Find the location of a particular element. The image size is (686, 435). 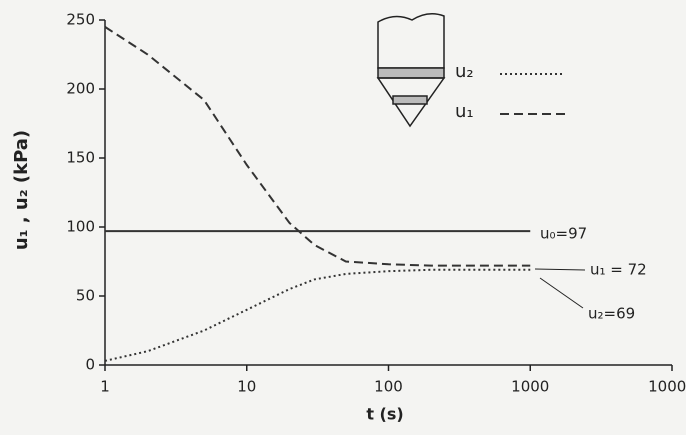

x-tick-label: 10 is located at coordinates (246, 387).